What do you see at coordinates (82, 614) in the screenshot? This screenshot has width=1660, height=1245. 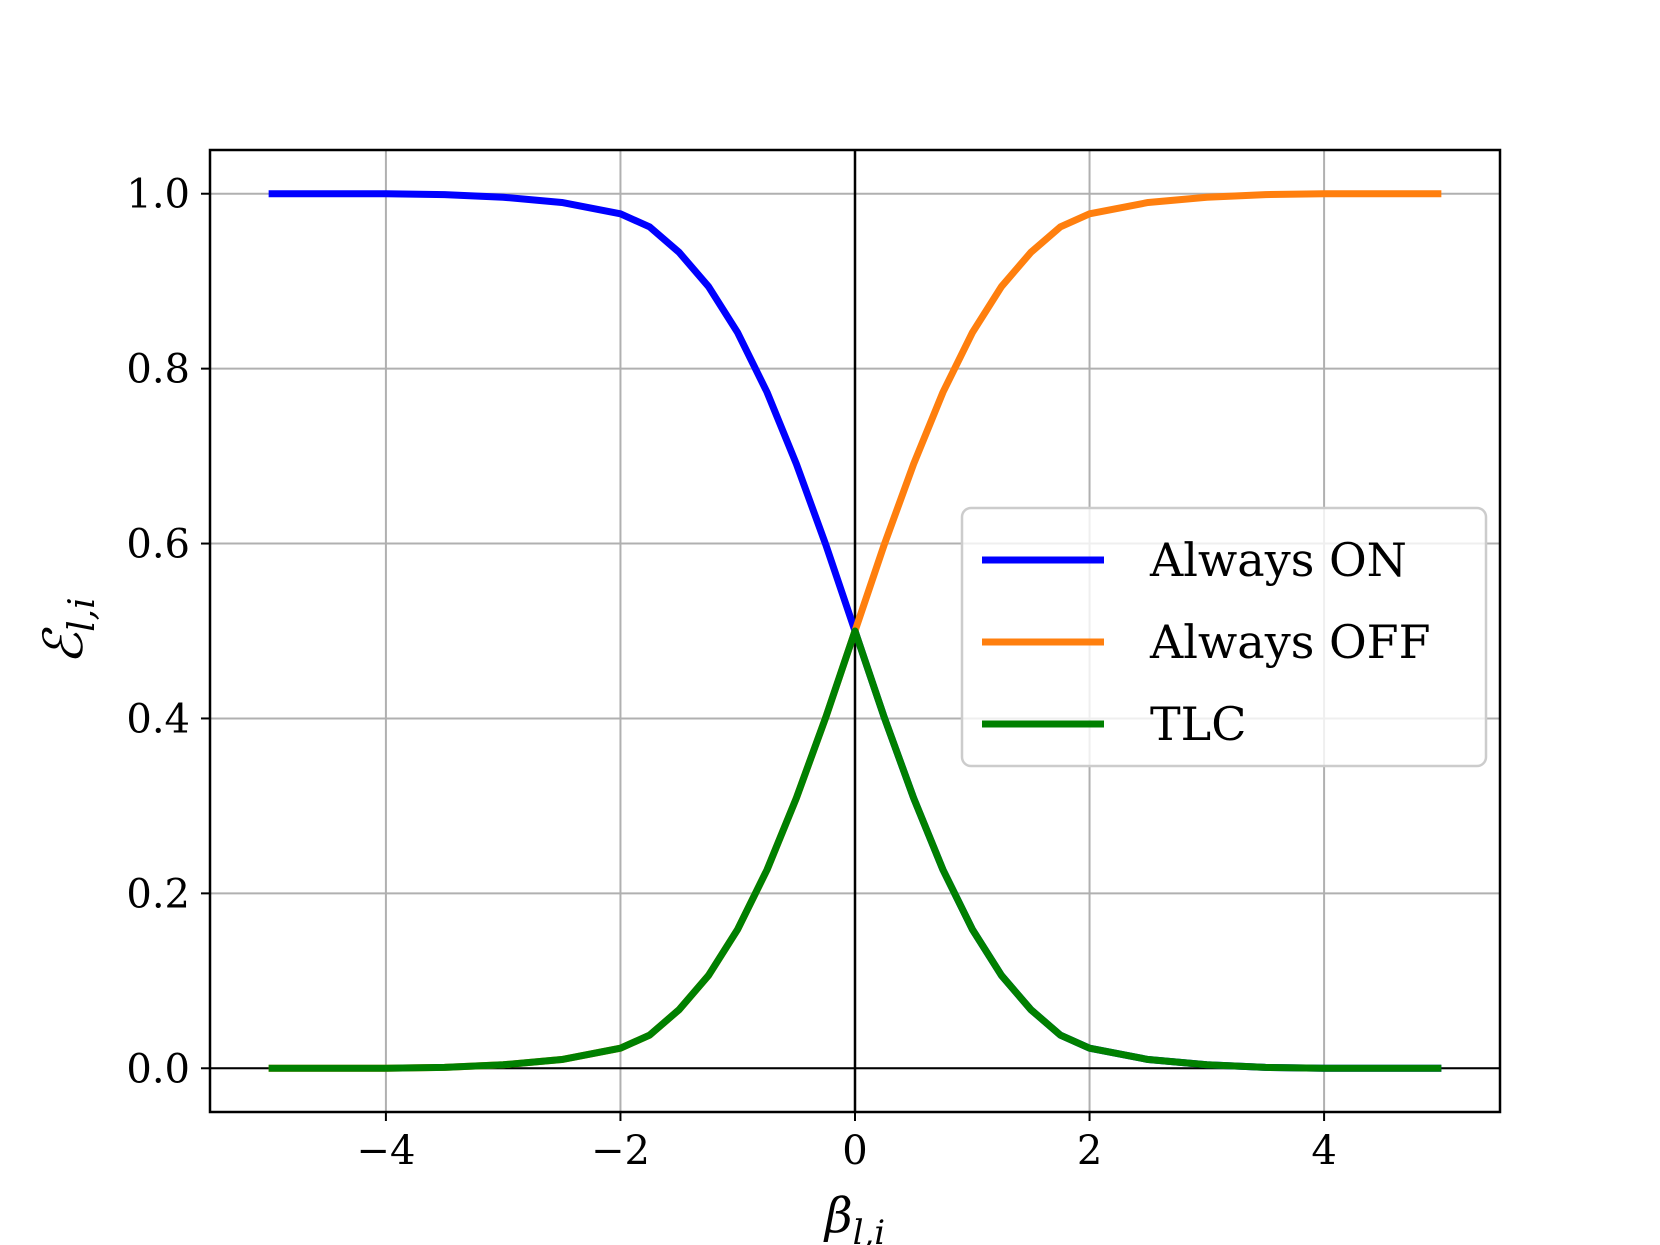 I see `y-axis-label-sub: l,i` at bounding box center [82, 614].